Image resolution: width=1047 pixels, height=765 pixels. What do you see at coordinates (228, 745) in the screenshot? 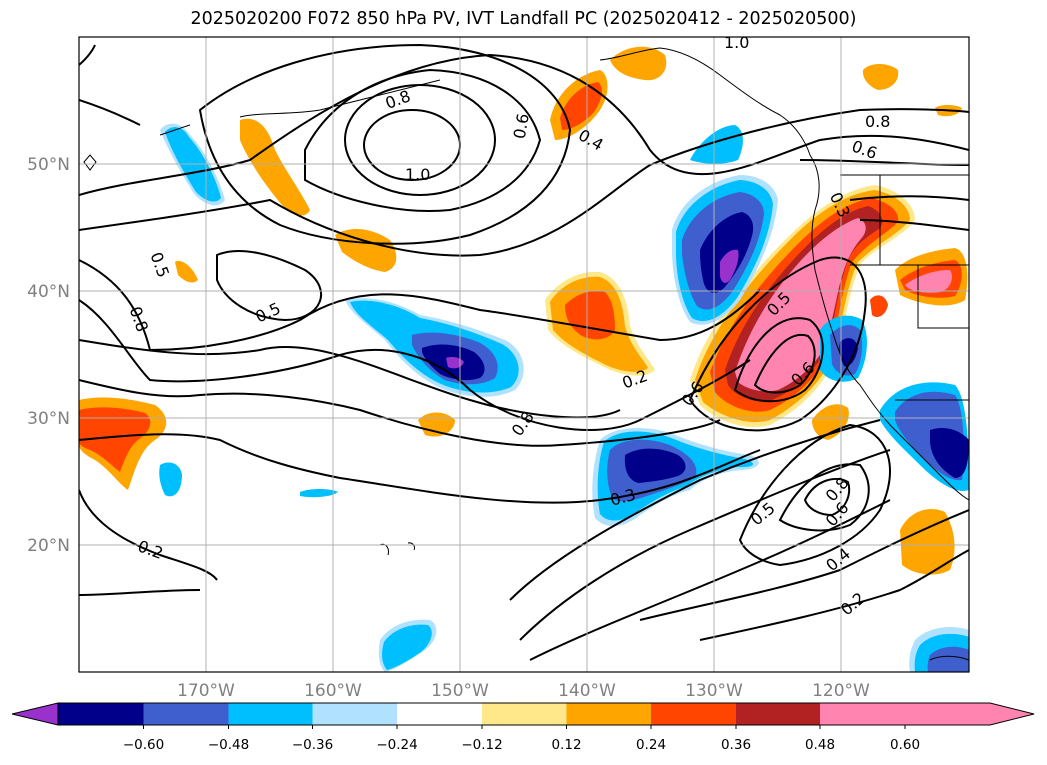
I see `colorbar-tick-label: −0.48` at bounding box center [228, 745].